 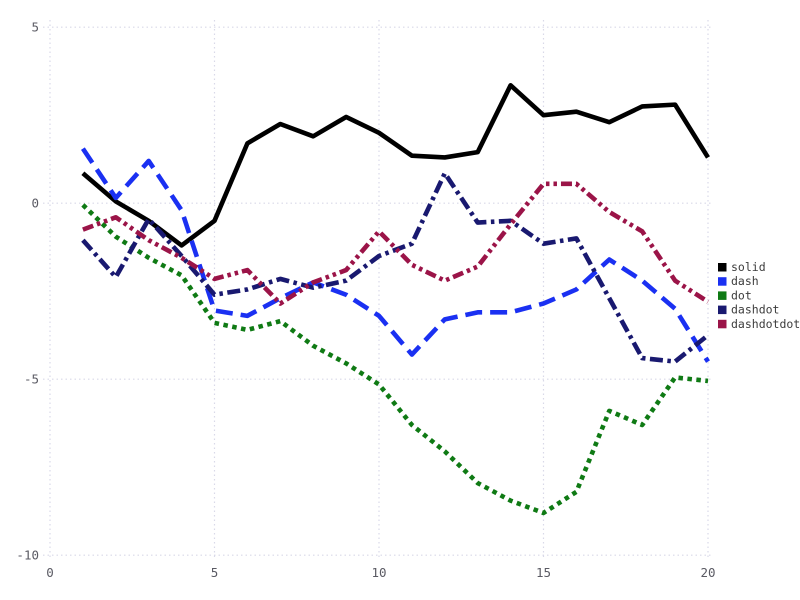 What do you see at coordinates (741, 295) in the screenshot?
I see `legend-label: dot` at bounding box center [741, 295].